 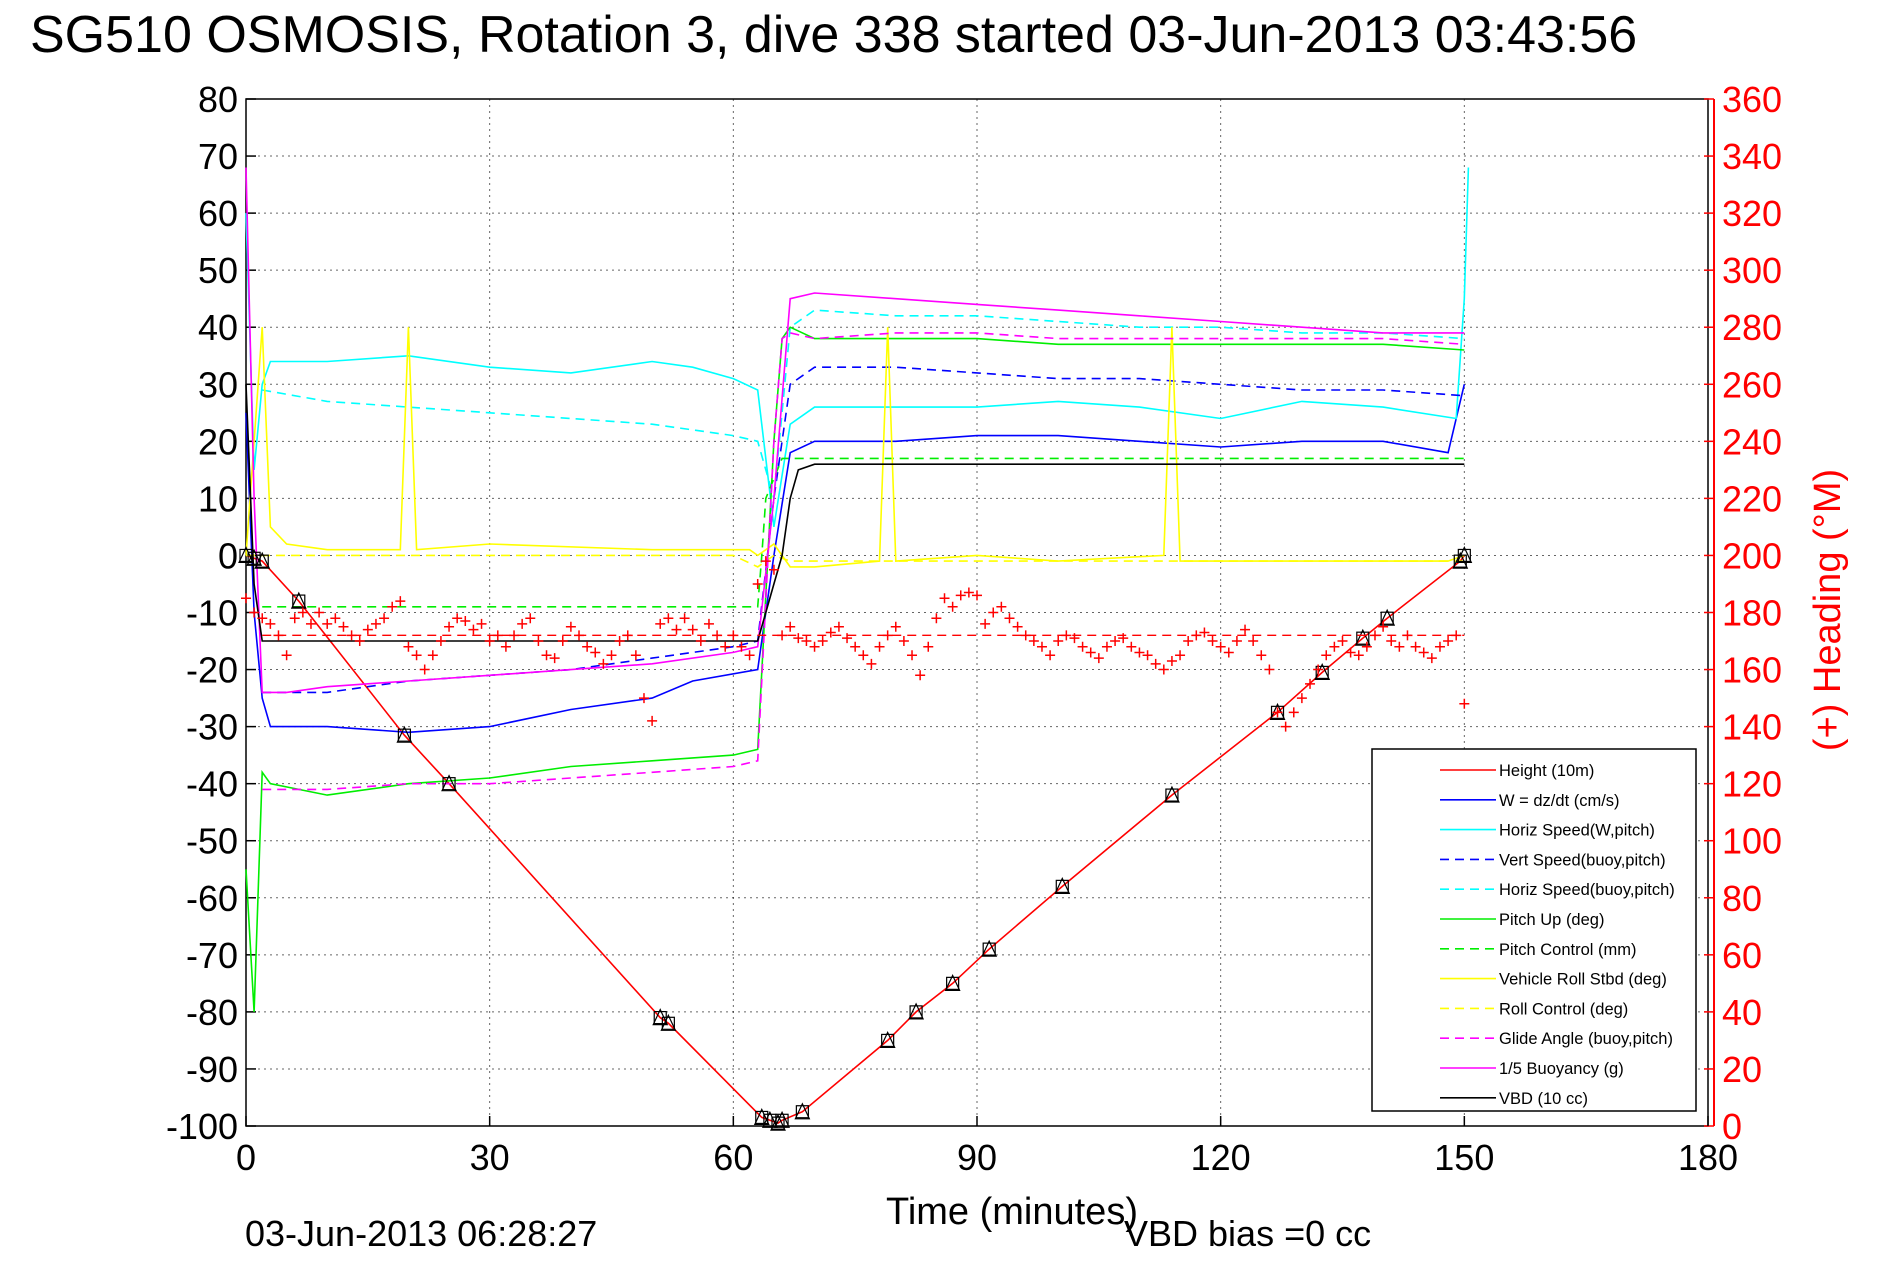 What do you see at coordinates (1587, 890) in the screenshot?
I see `legend-label-horiz-speed-buoy-pitch: Horiz Speed(buoy,pitch)` at bounding box center [1587, 890].